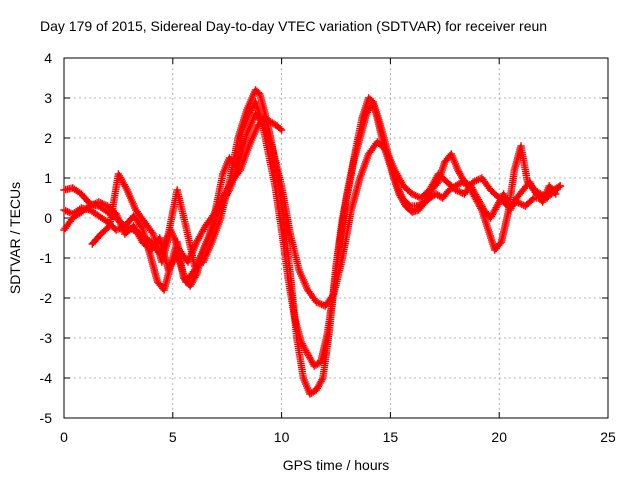  What do you see at coordinates (46, 378) in the screenshot?
I see `y-tick-label: -4` at bounding box center [46, 378].